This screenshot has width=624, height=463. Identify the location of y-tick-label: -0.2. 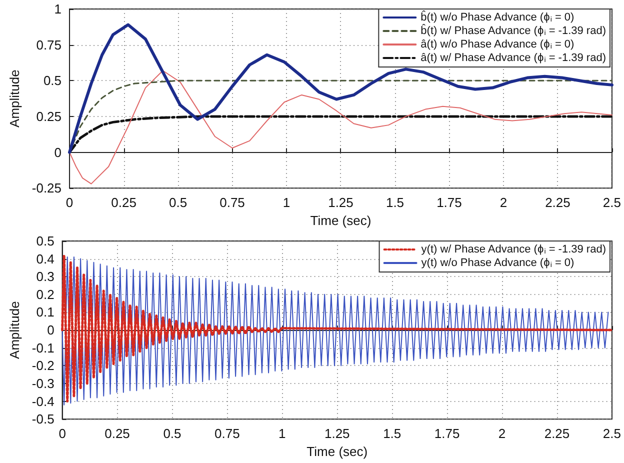
(43, 366).